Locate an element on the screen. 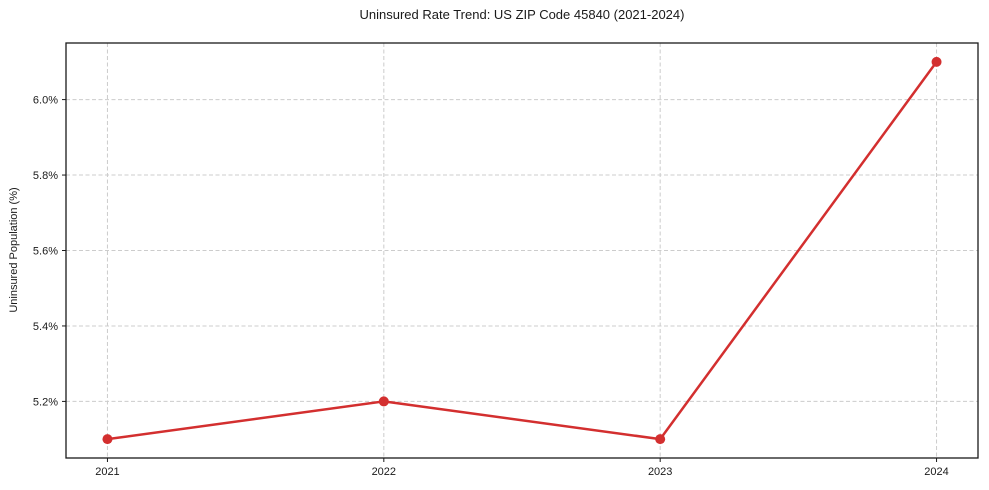 The width and height of the screenshot is (989, 490). x-tick-label: 2024 is located at coordinates (936, 472).